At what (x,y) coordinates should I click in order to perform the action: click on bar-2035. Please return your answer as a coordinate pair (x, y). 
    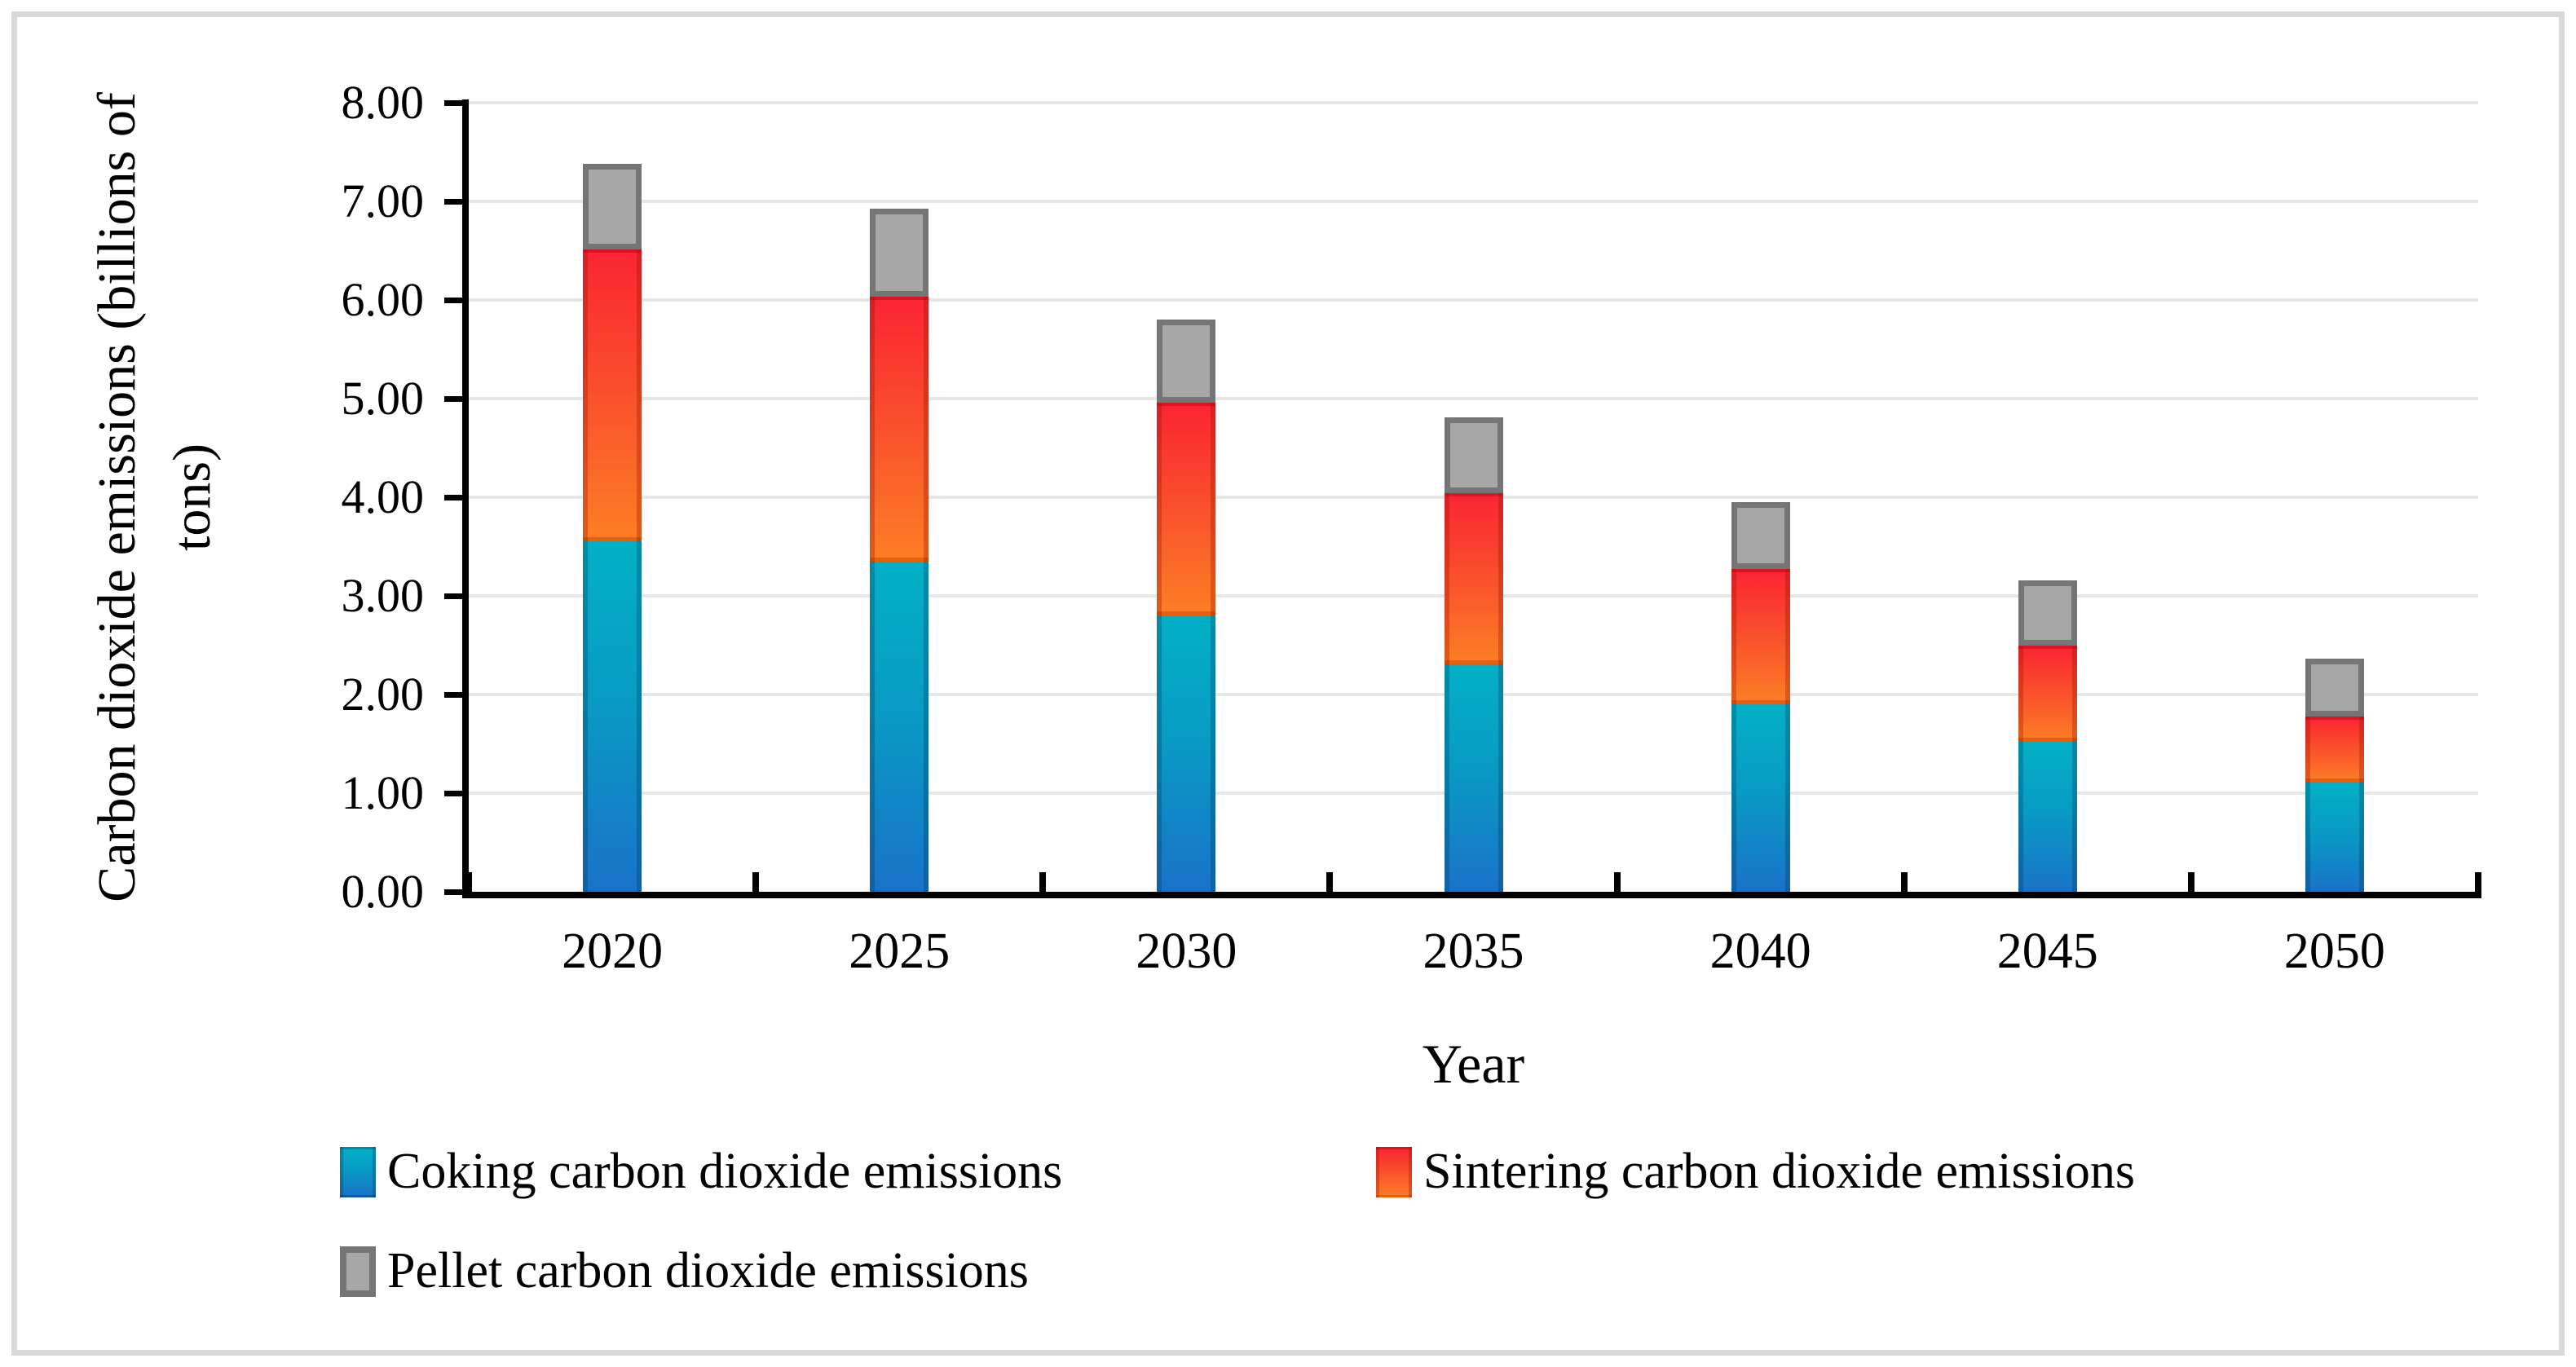
    Looking at the image, I should click on (1473, 654).